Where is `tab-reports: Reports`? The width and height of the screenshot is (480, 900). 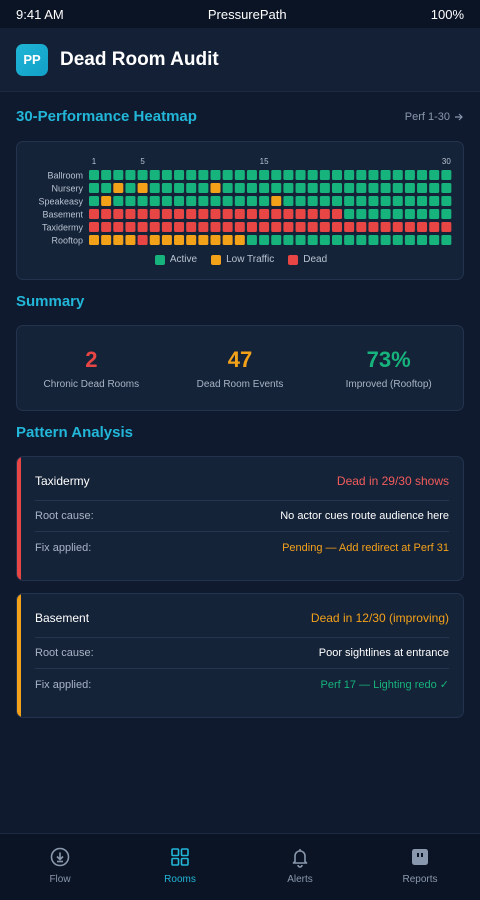
tab-reports: Reports is located at coordinates (420, 867).